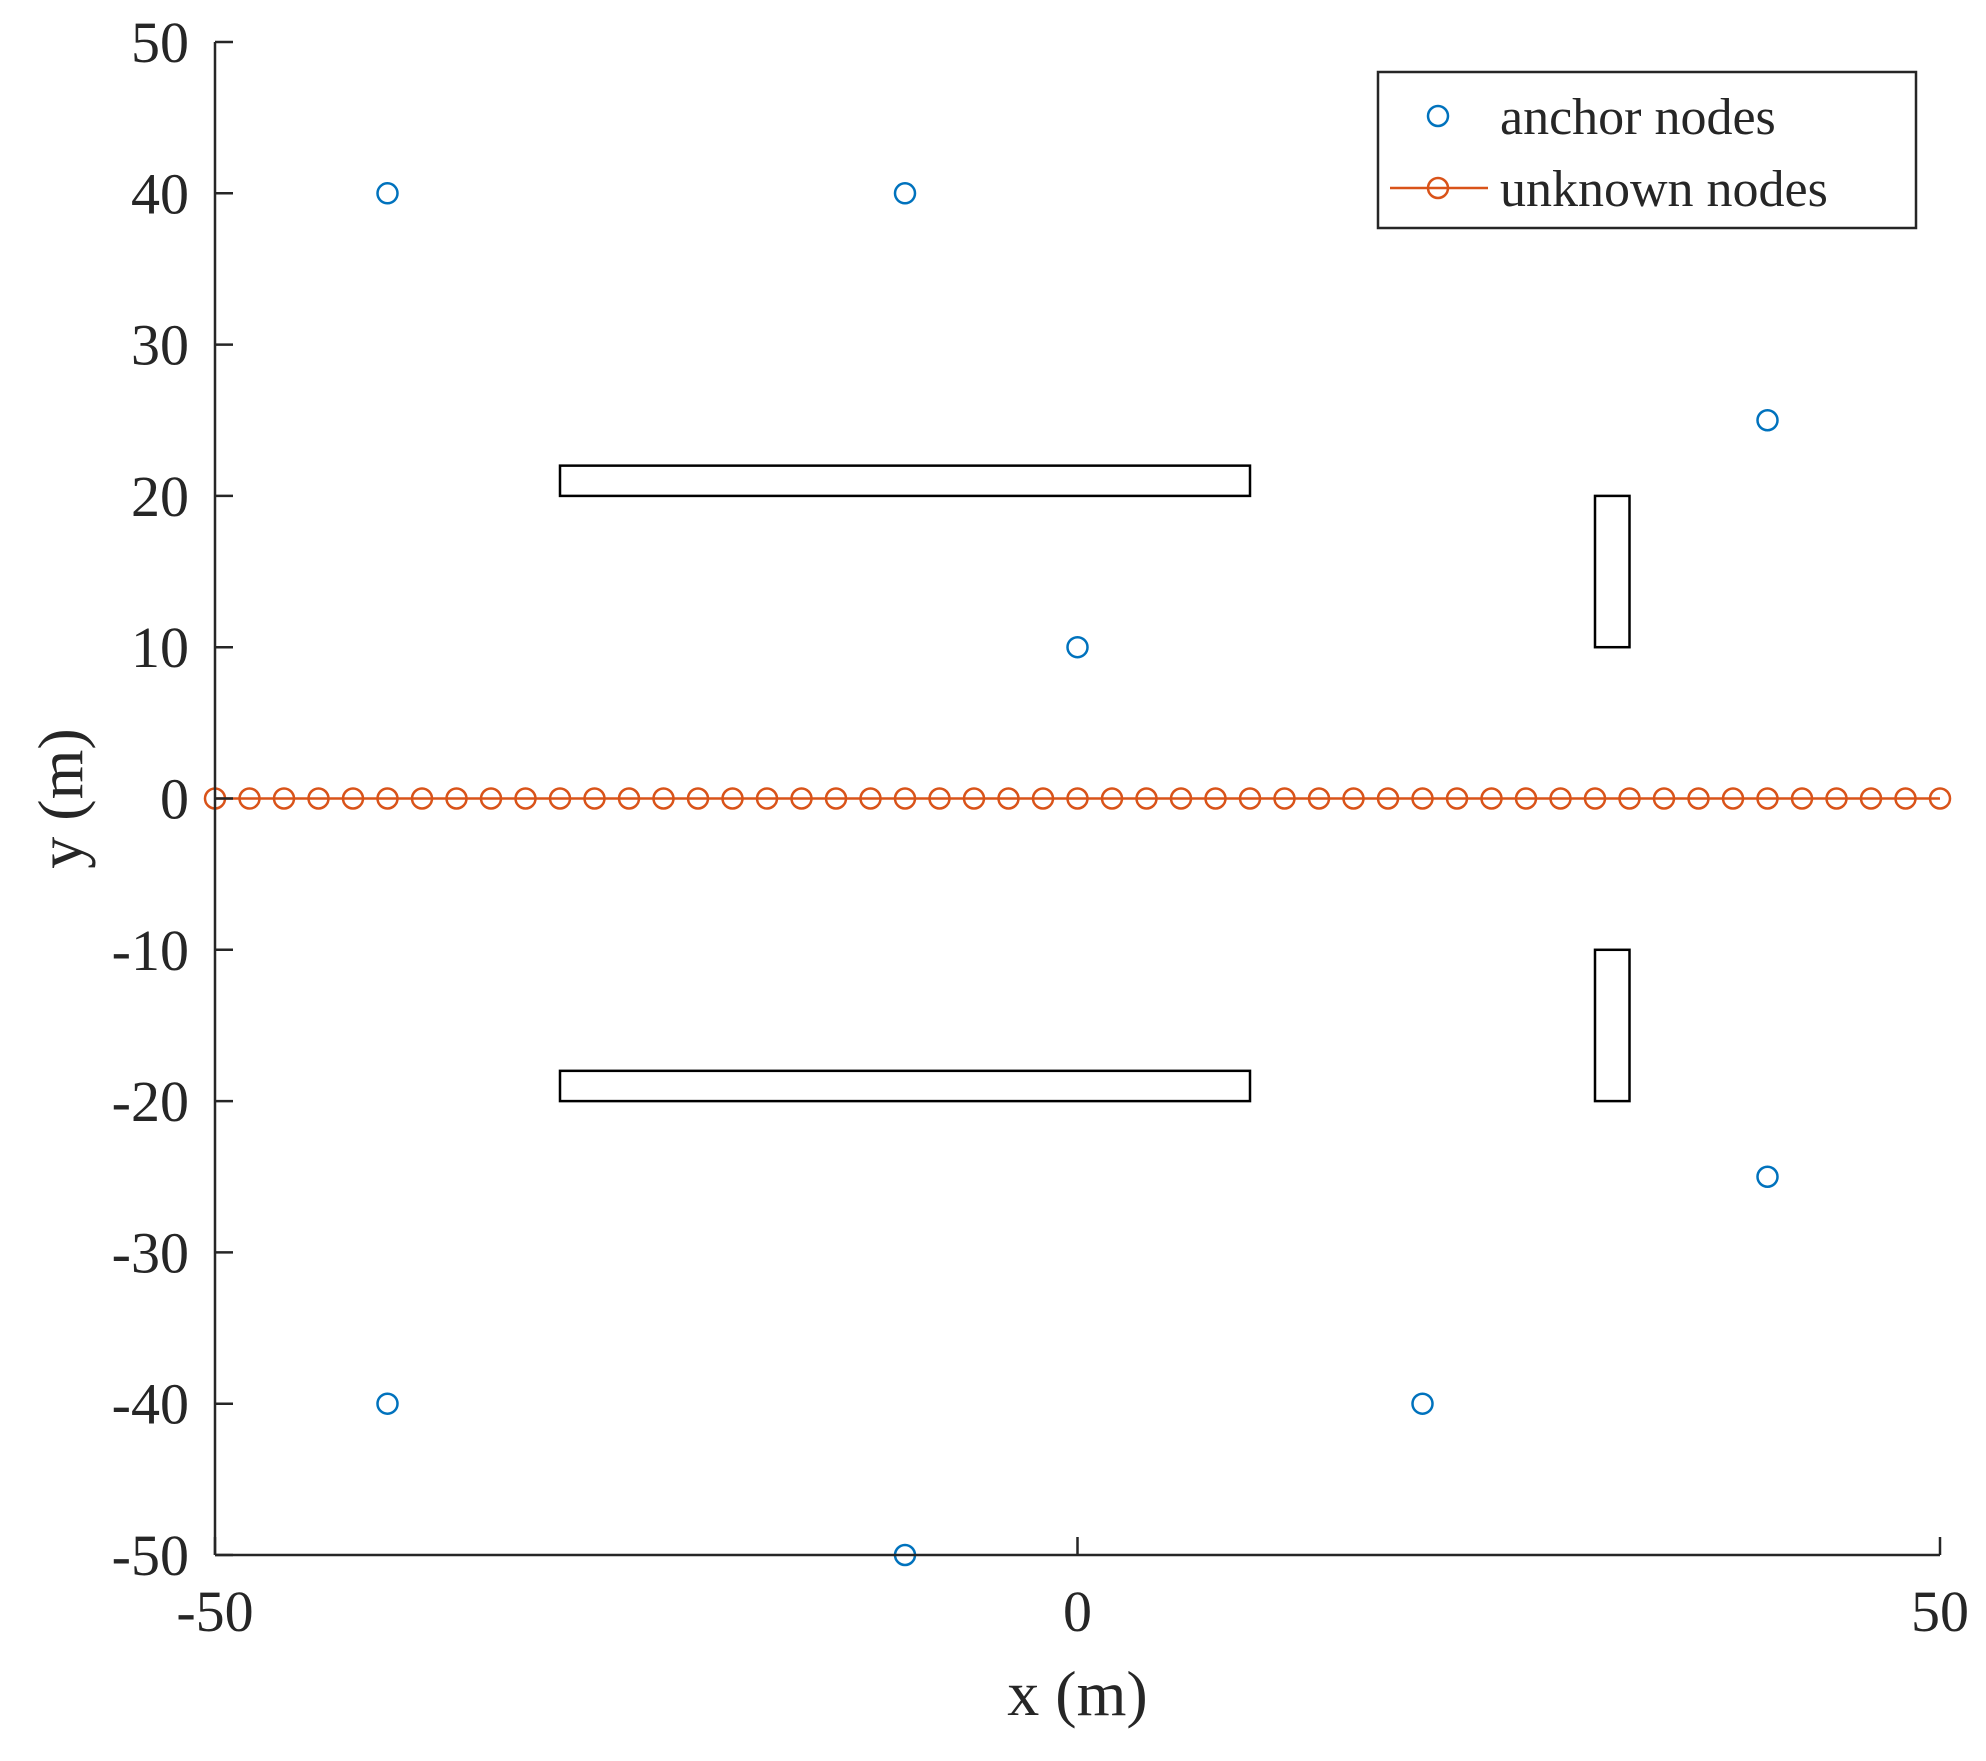  What do you see at coordinates (160, 647) in the screenshot?
I see `y-tick-label: 10` at bounding box center [160, 647].